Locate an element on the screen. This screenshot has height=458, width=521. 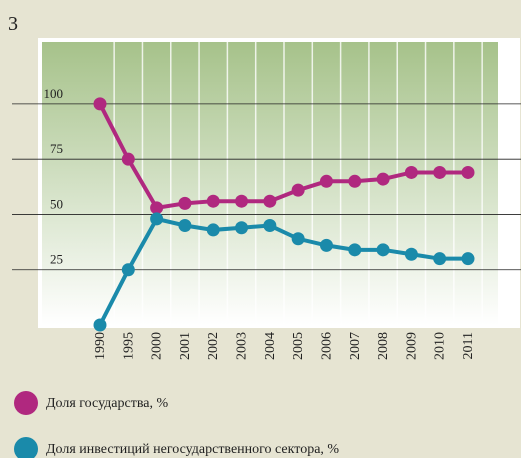
x-tick-label: 2007 is located at coordinates (355, 346).